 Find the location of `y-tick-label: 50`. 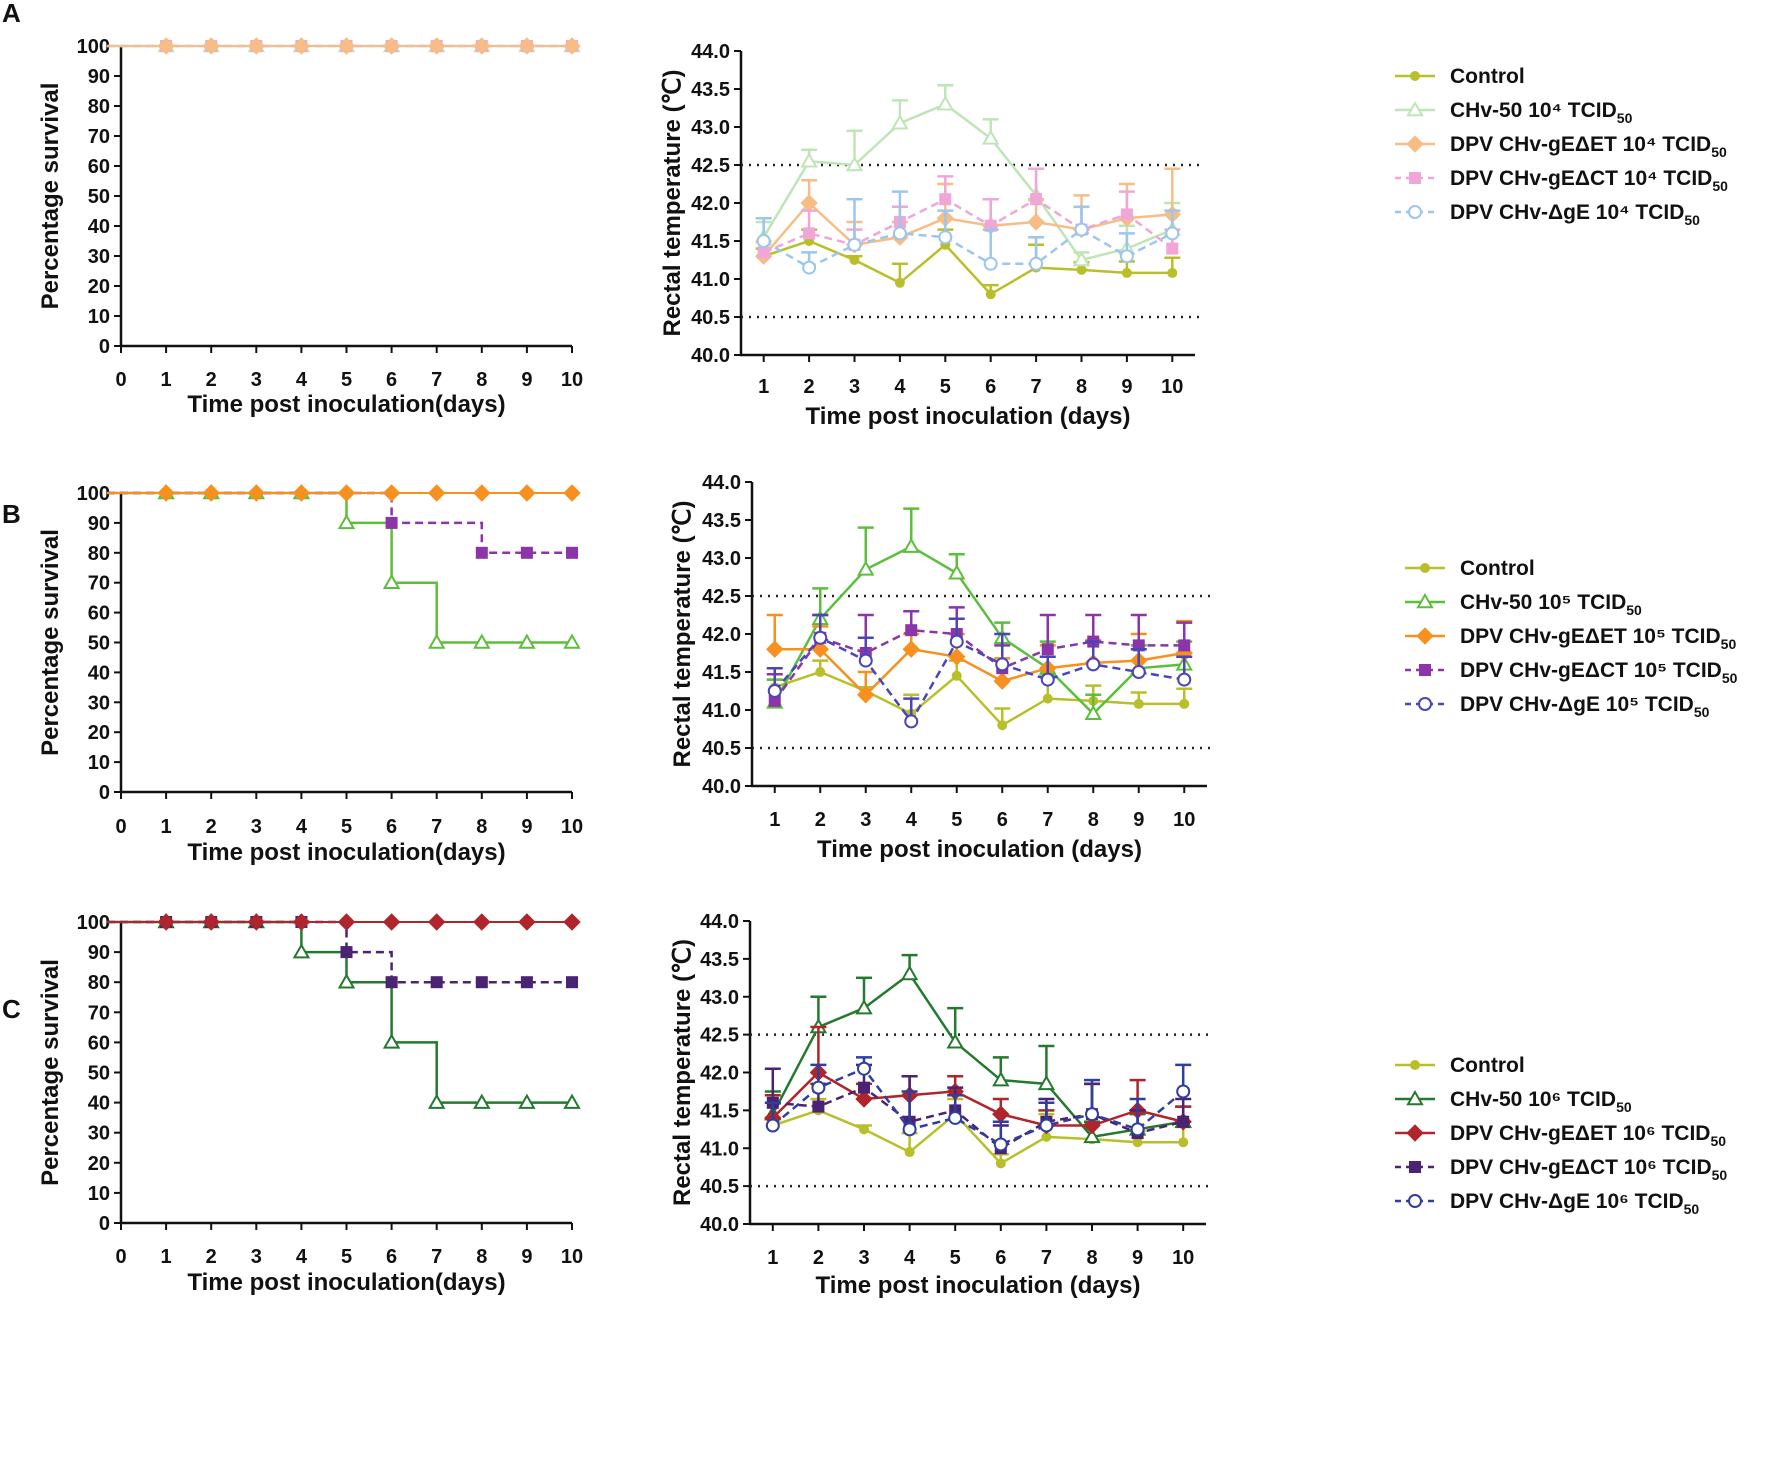

y-tick-label: 50 is located at coordinates (99, 1074).